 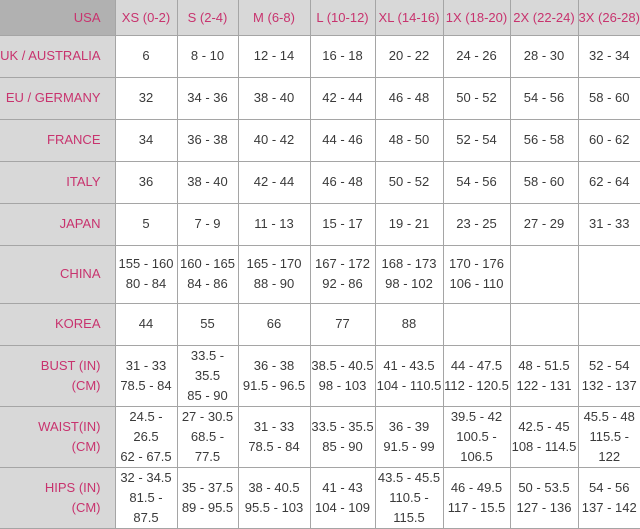 What do you see at coordinates (146, 98) in the screenshot?
I see `table-cell: 32` at bounding box center [146, 98].